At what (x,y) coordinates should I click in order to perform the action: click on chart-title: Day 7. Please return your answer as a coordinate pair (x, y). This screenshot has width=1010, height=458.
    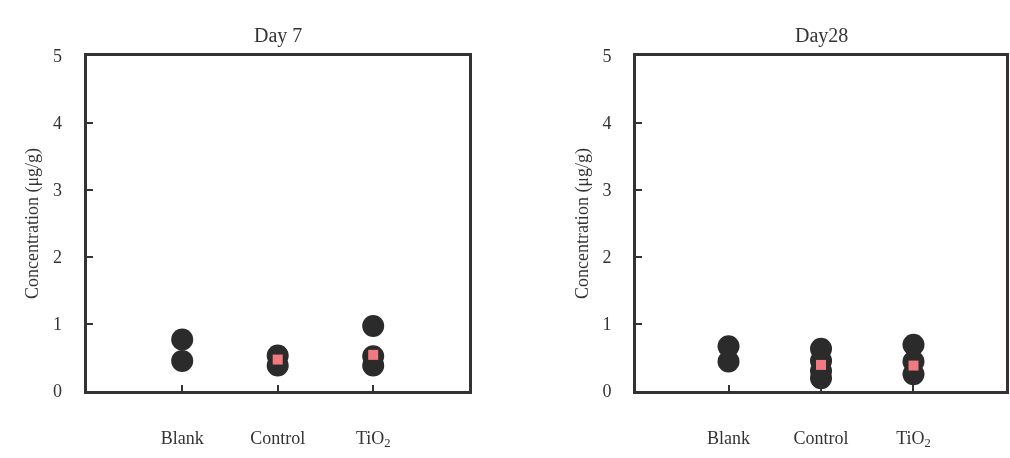
    Looking at the image, I should click on (278, 35).